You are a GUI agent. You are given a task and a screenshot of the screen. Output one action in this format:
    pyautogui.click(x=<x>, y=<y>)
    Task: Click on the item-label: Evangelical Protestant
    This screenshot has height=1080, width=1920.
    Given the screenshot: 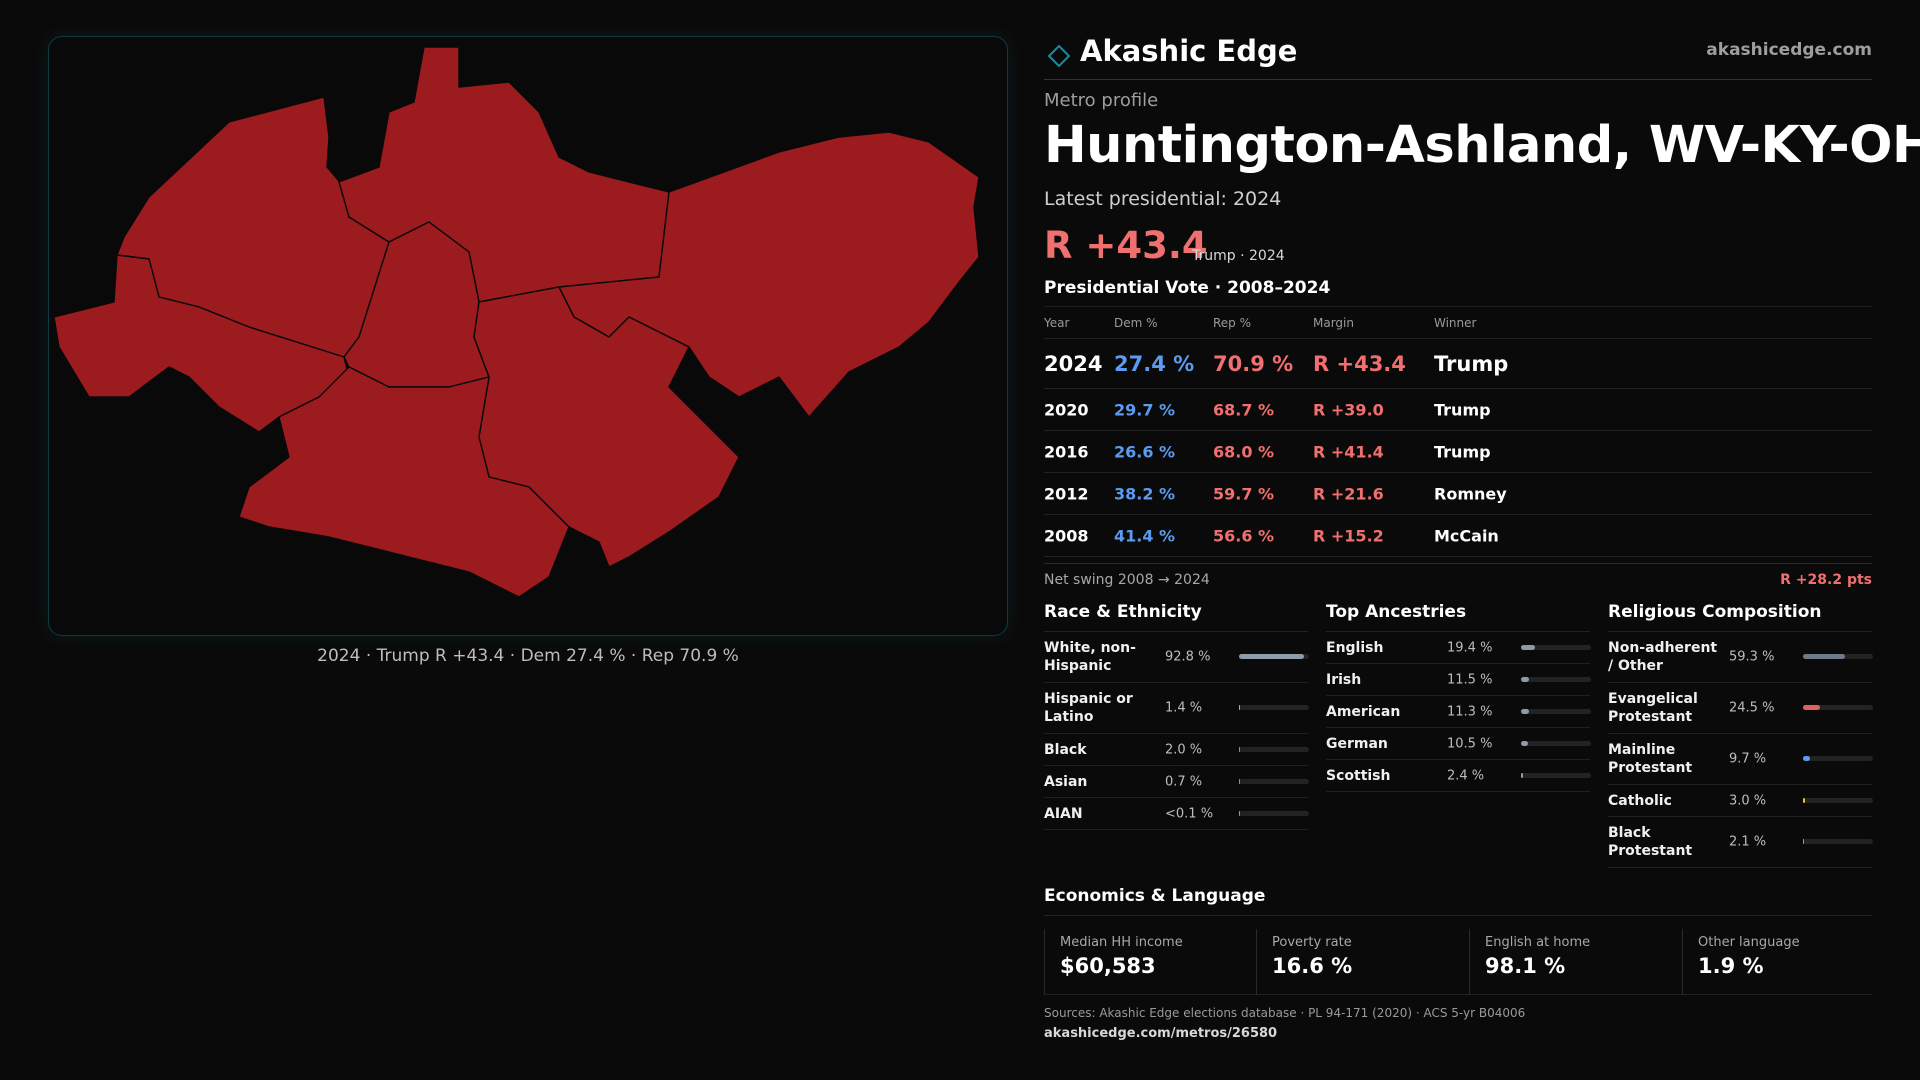 What is the action you would take?
    pyautogui.click(x=1653, y=708)
    